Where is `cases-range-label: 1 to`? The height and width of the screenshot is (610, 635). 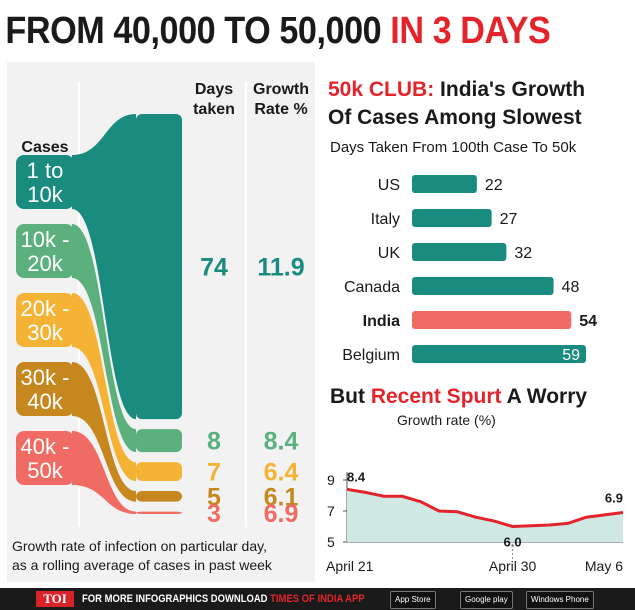
cases-range-label: 1 to is located at coordinates (45, 170).